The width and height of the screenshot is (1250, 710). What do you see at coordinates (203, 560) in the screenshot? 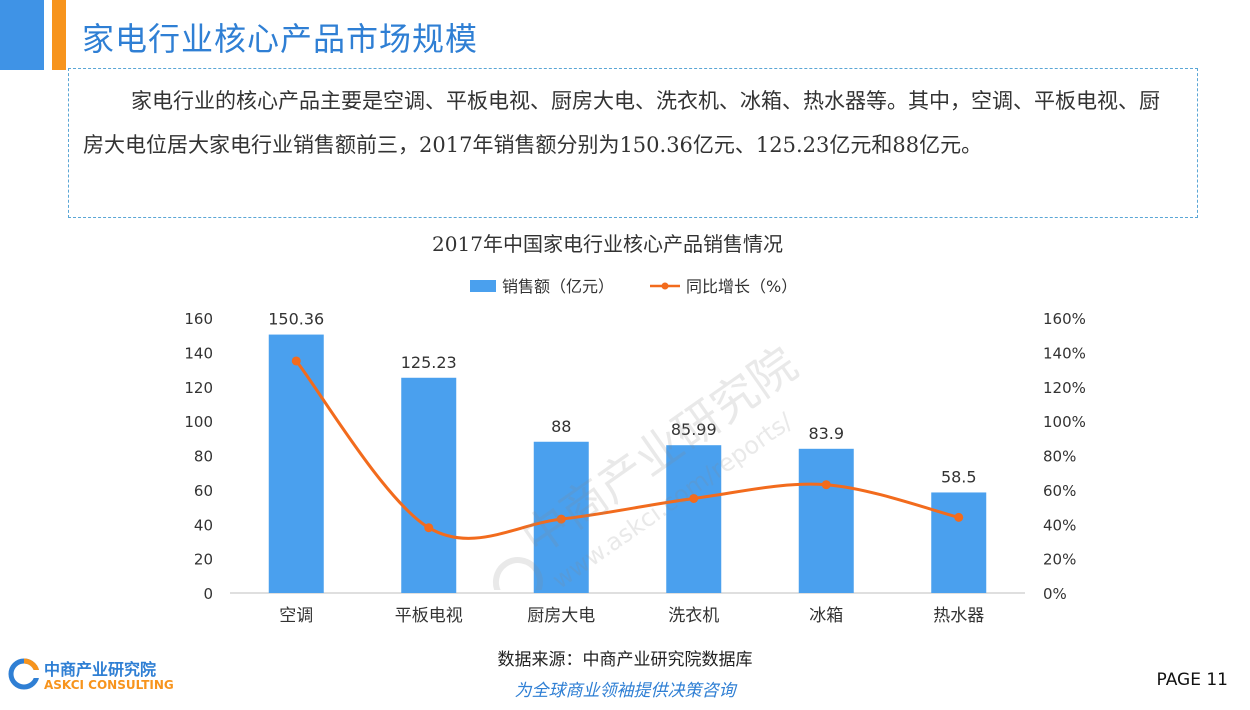
I see `y-left-tick-label: 20` at bounding box center [203, 560].